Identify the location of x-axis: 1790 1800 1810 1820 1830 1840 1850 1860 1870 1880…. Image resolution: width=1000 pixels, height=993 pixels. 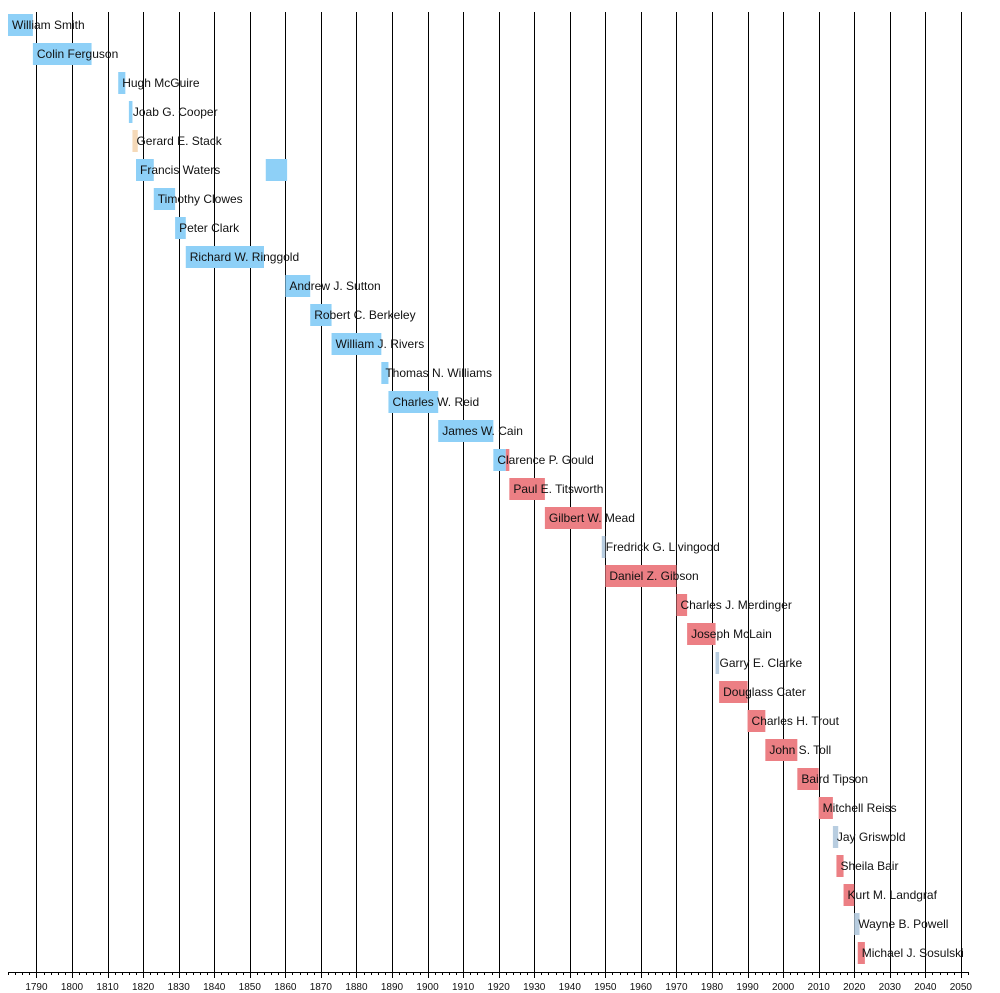
(490, 982).